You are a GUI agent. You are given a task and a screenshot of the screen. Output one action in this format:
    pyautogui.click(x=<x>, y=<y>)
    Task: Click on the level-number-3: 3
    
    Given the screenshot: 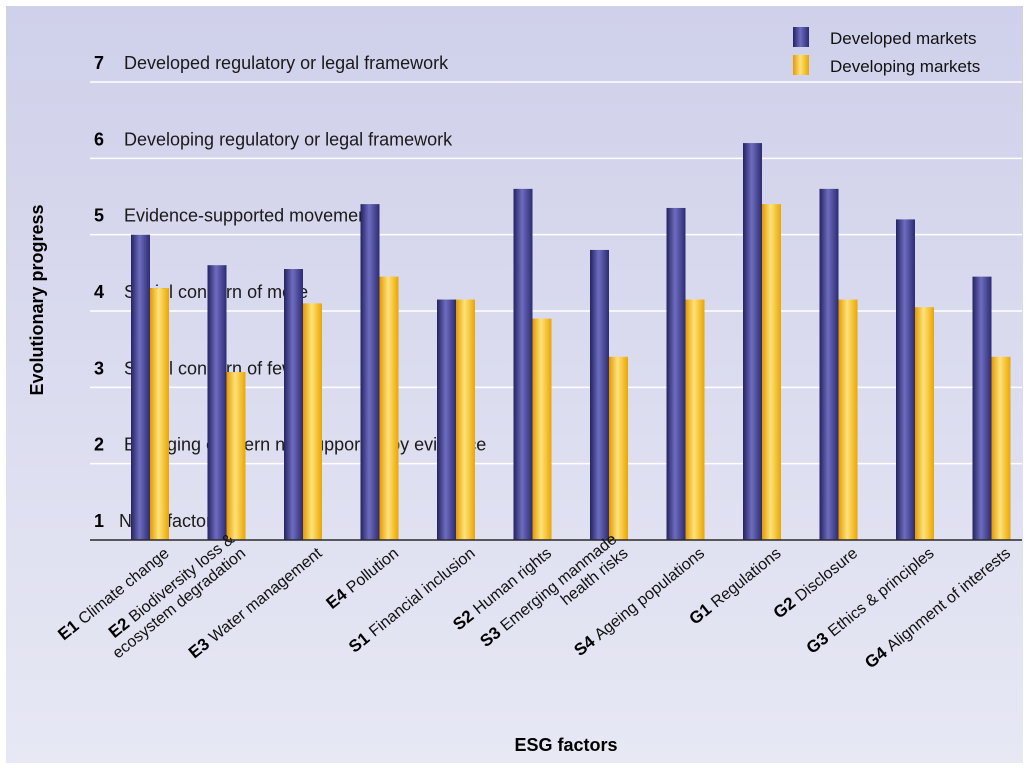 What is the action you would take?
    pyautogui.click(x=99, y=368)
    